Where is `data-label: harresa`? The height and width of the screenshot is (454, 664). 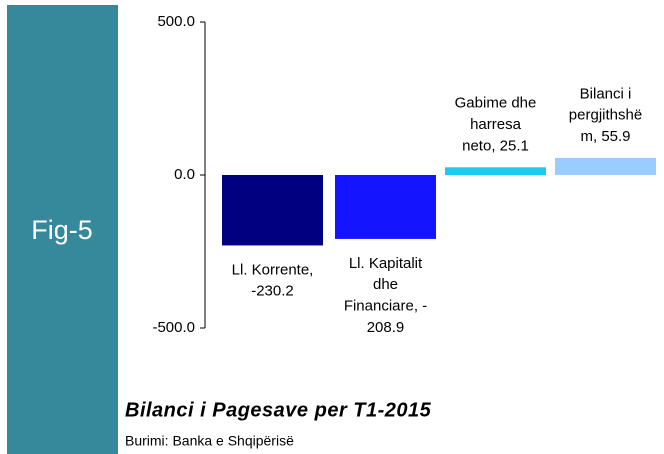
data-label: harresa is located at coordinates (496, 124).